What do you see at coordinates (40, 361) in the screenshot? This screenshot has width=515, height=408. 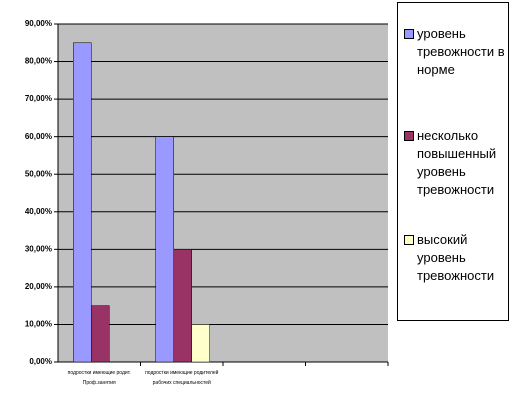 I see `y-tick-label: 0,00%` at bounding box center [40, 361].